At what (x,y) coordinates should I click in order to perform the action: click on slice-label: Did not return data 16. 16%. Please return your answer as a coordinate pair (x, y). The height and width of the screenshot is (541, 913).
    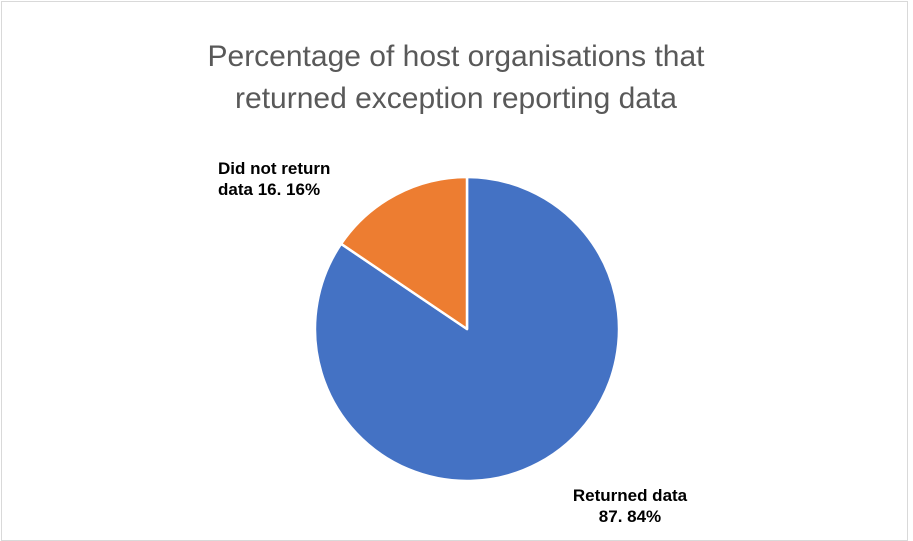
    Looking at the image, I should click on (293, 179).